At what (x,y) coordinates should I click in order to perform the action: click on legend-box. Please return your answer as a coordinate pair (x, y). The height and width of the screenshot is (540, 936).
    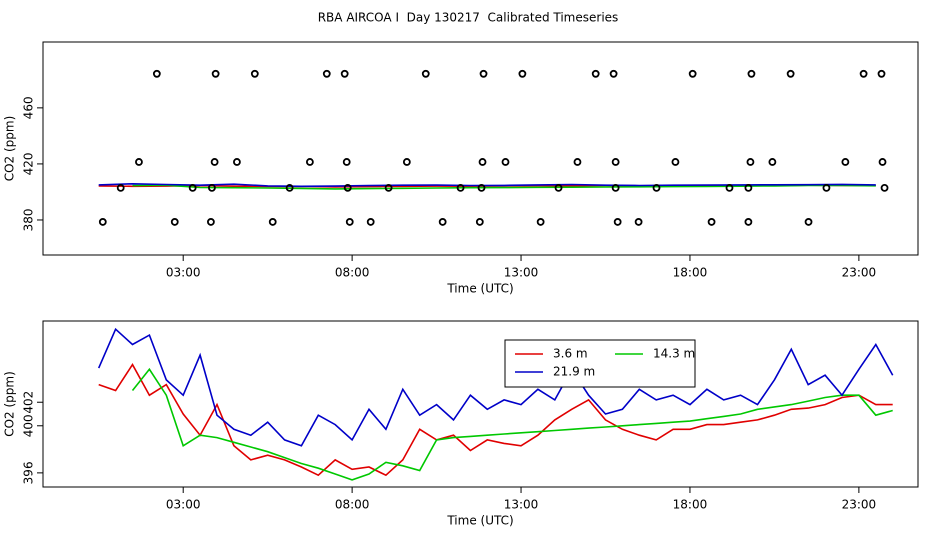
    Looking at the image, I should click on (600, 363).